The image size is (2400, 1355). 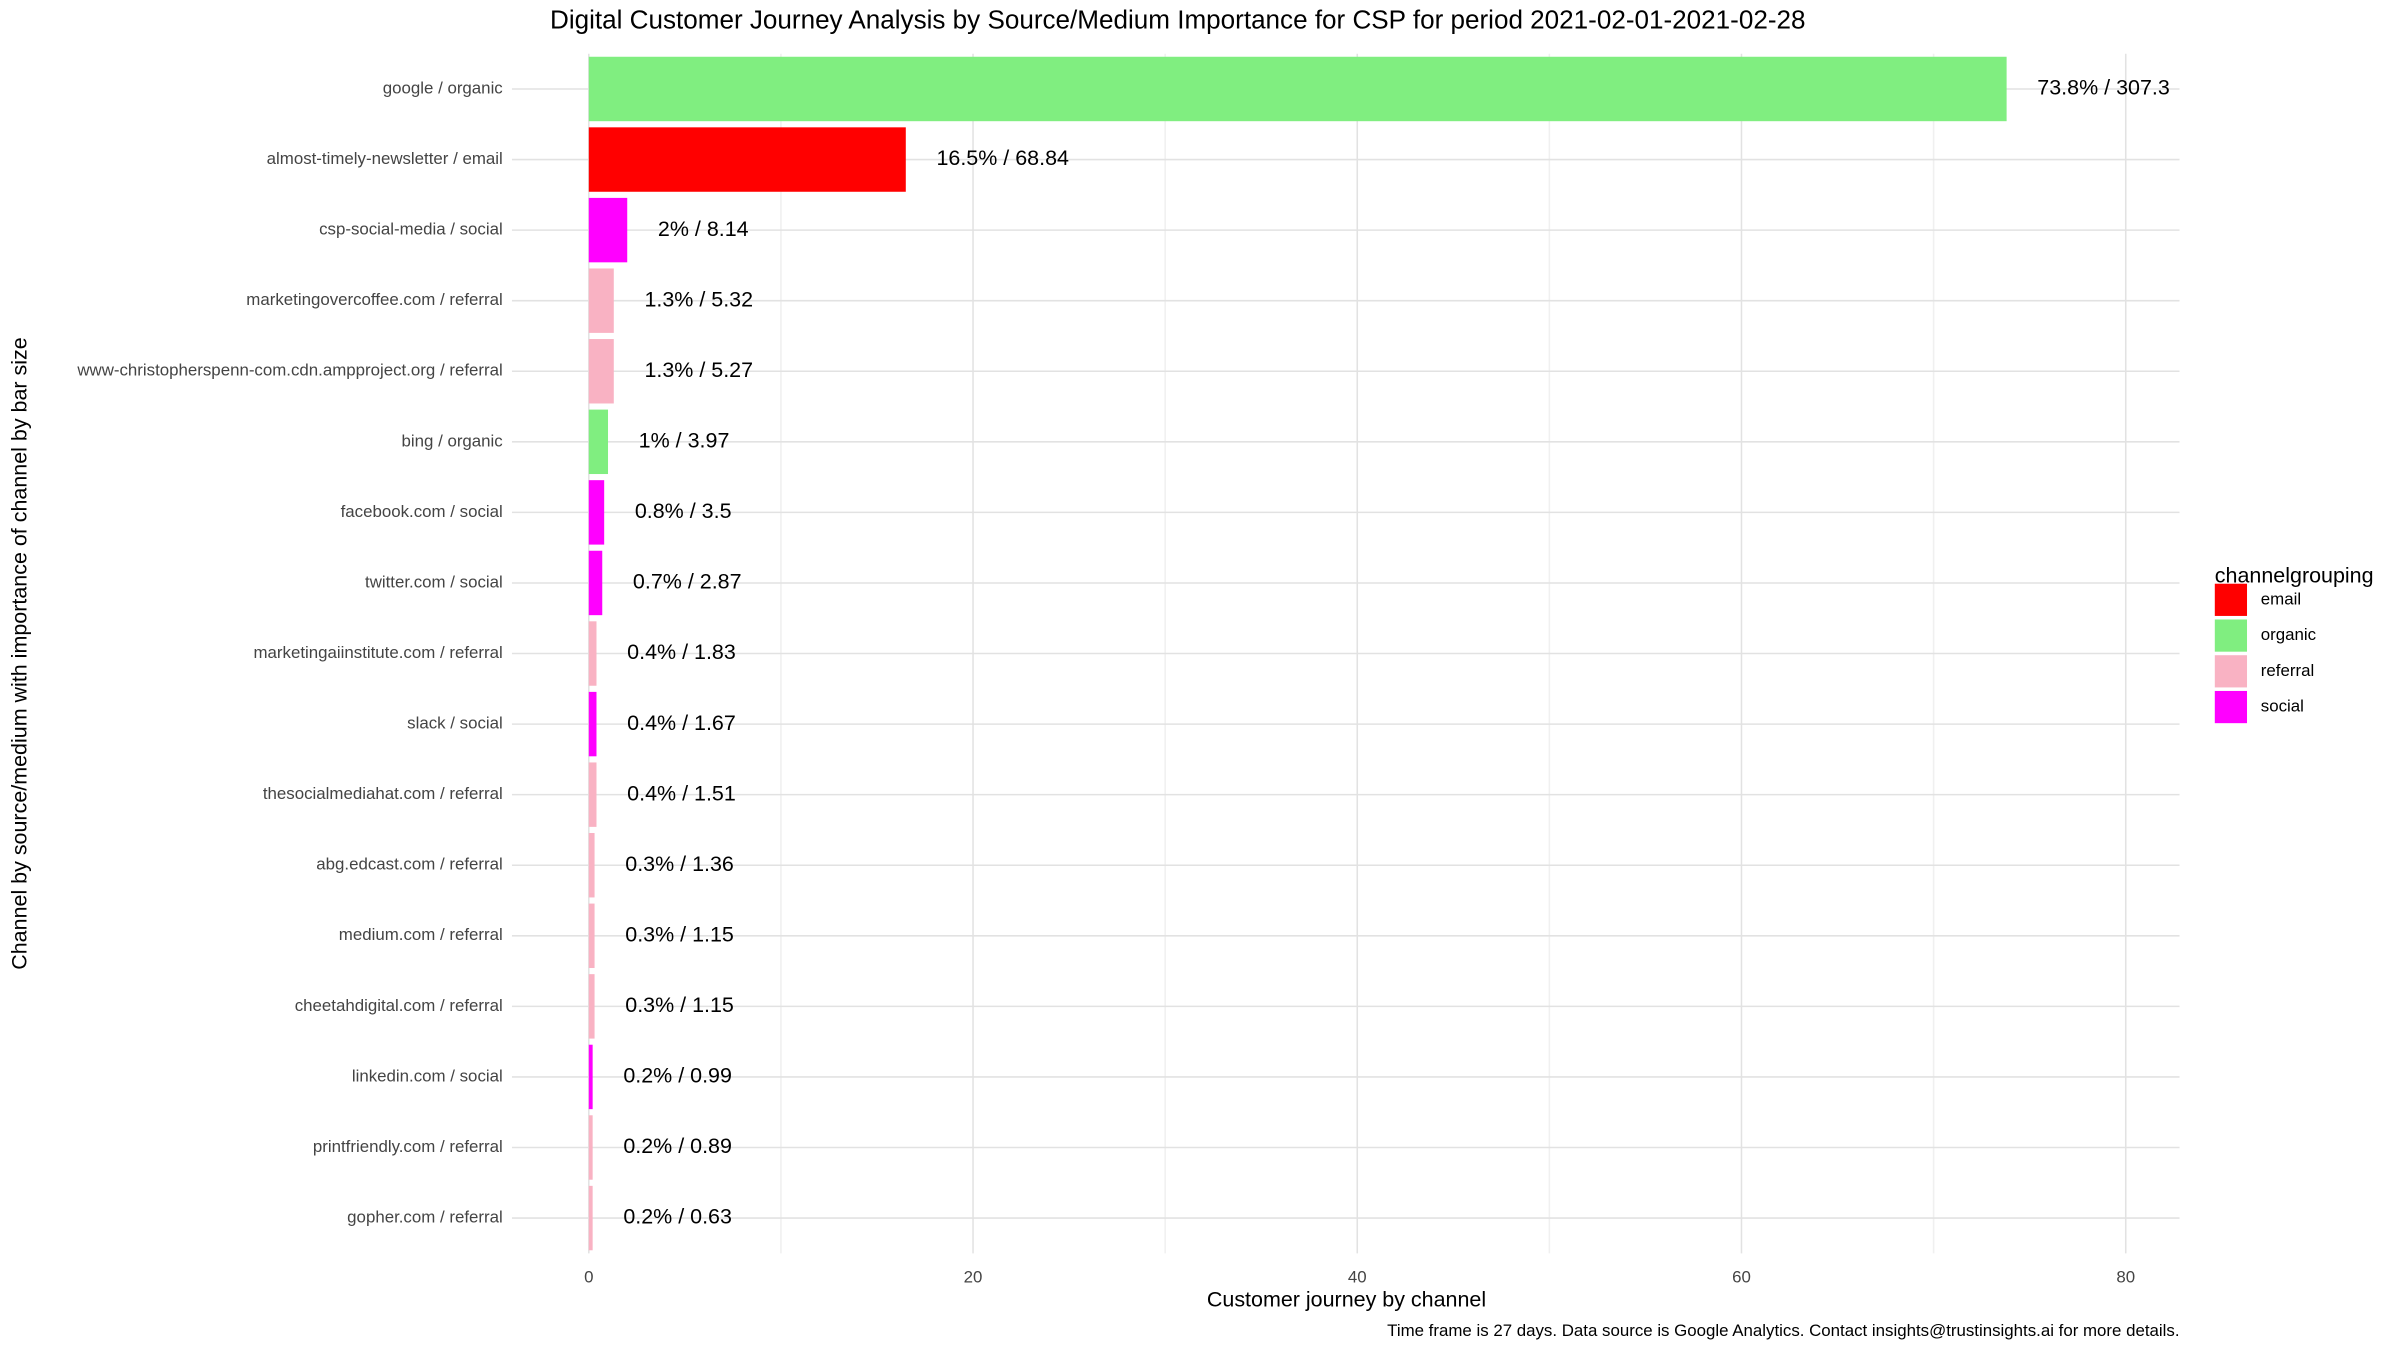 I want to click on x-tick-label: 60, so click(x=1741, y=1276).